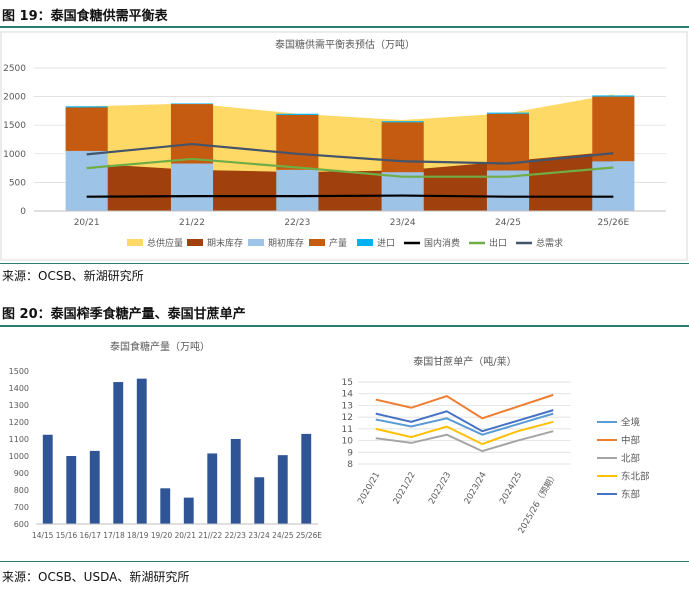 This screenshot has width=689, height=595. I want to click on chart1-y-tick: 2500, so click(14, 69).